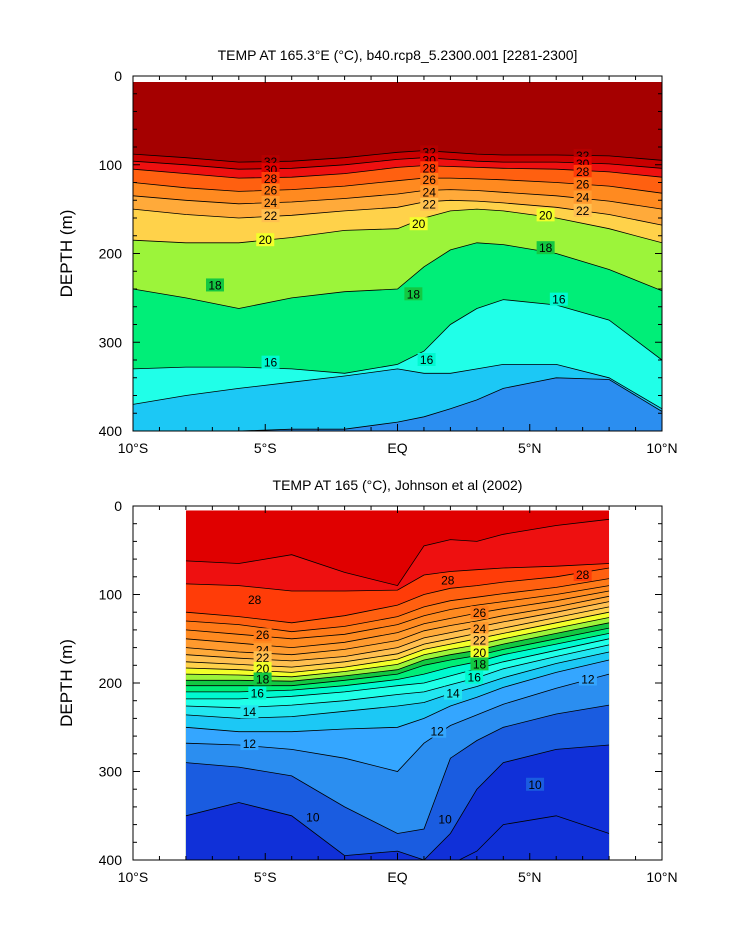  Describe the element at coordinates (118, 76) in the screenshot. I see `y-tick-label: 0` at that location.